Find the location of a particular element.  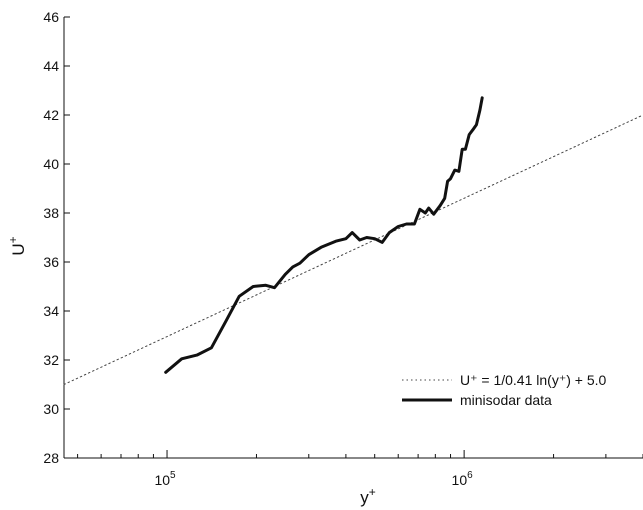

legend-label-data: minisodar data is located at coordinates (506, 400).